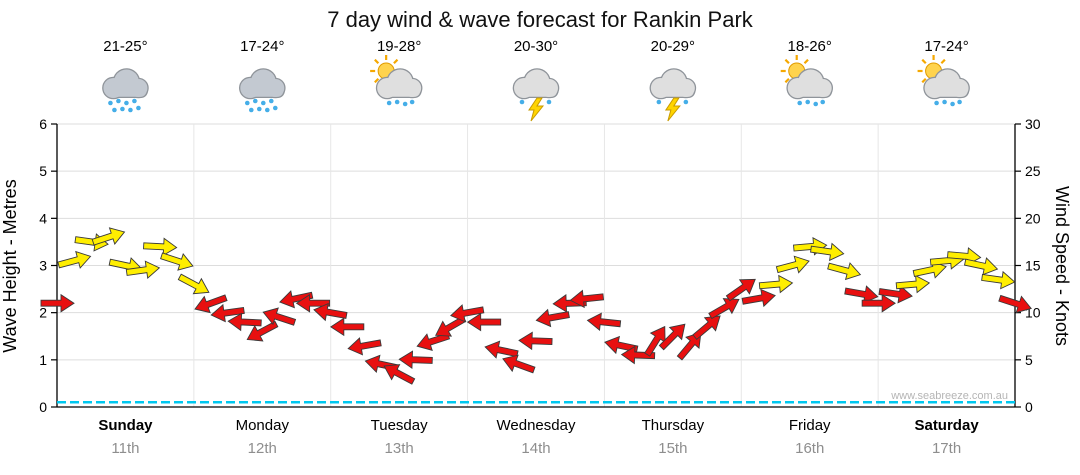  I want to click on day-label: Monday, so click(263, 425).